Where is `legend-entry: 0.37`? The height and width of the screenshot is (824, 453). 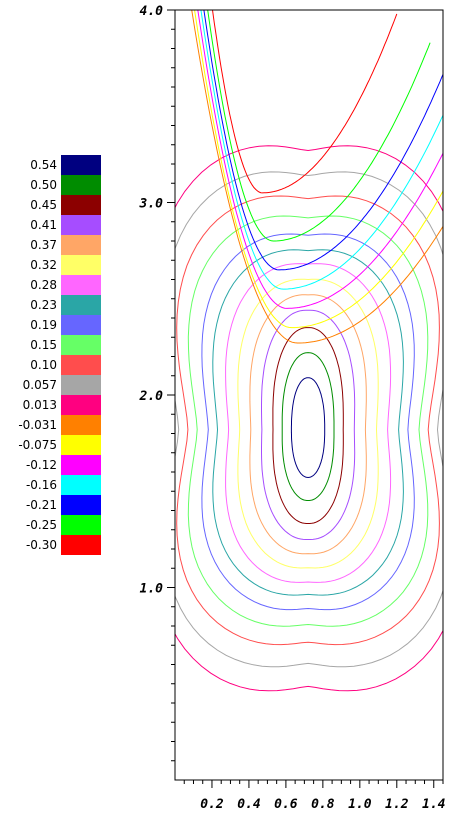 legend-entry: 0.37 is located at coordinates (55, 245).